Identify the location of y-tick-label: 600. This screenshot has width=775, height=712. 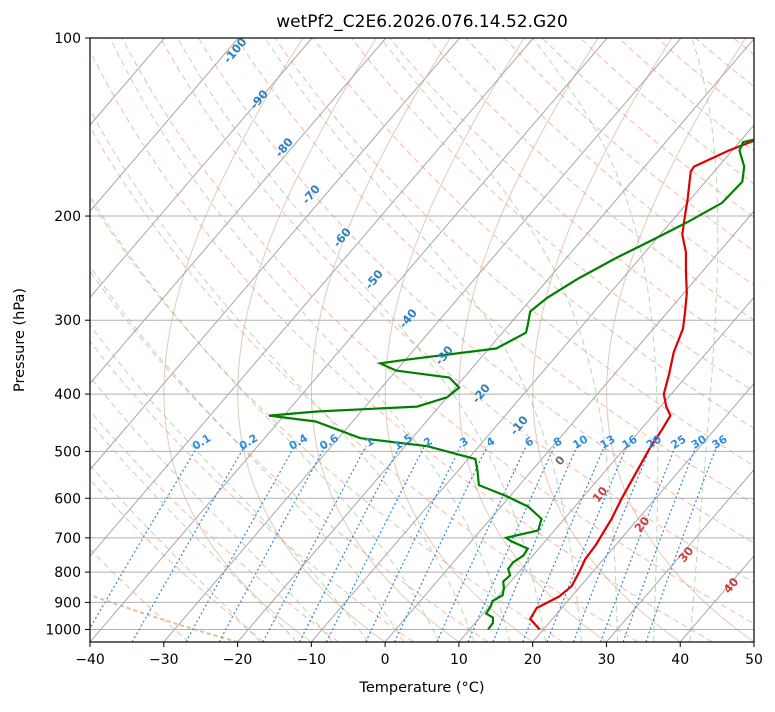
(67, 499).